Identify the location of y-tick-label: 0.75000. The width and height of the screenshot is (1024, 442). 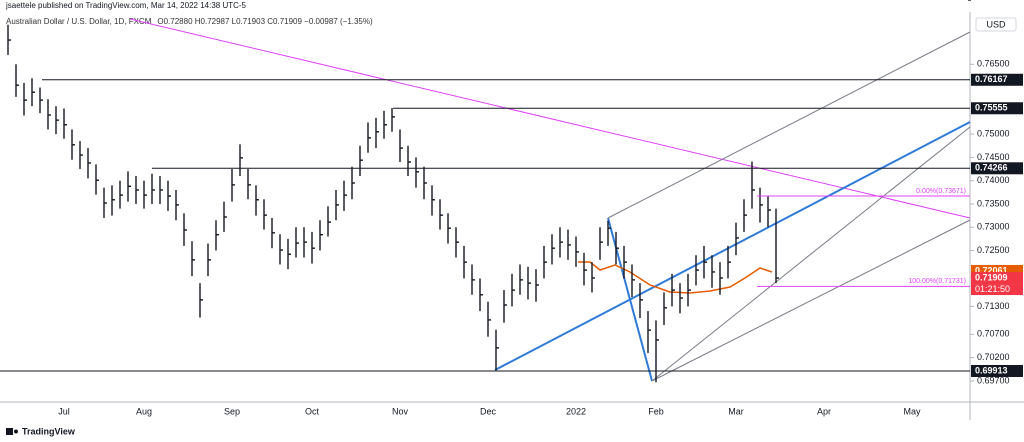
(993, 133).